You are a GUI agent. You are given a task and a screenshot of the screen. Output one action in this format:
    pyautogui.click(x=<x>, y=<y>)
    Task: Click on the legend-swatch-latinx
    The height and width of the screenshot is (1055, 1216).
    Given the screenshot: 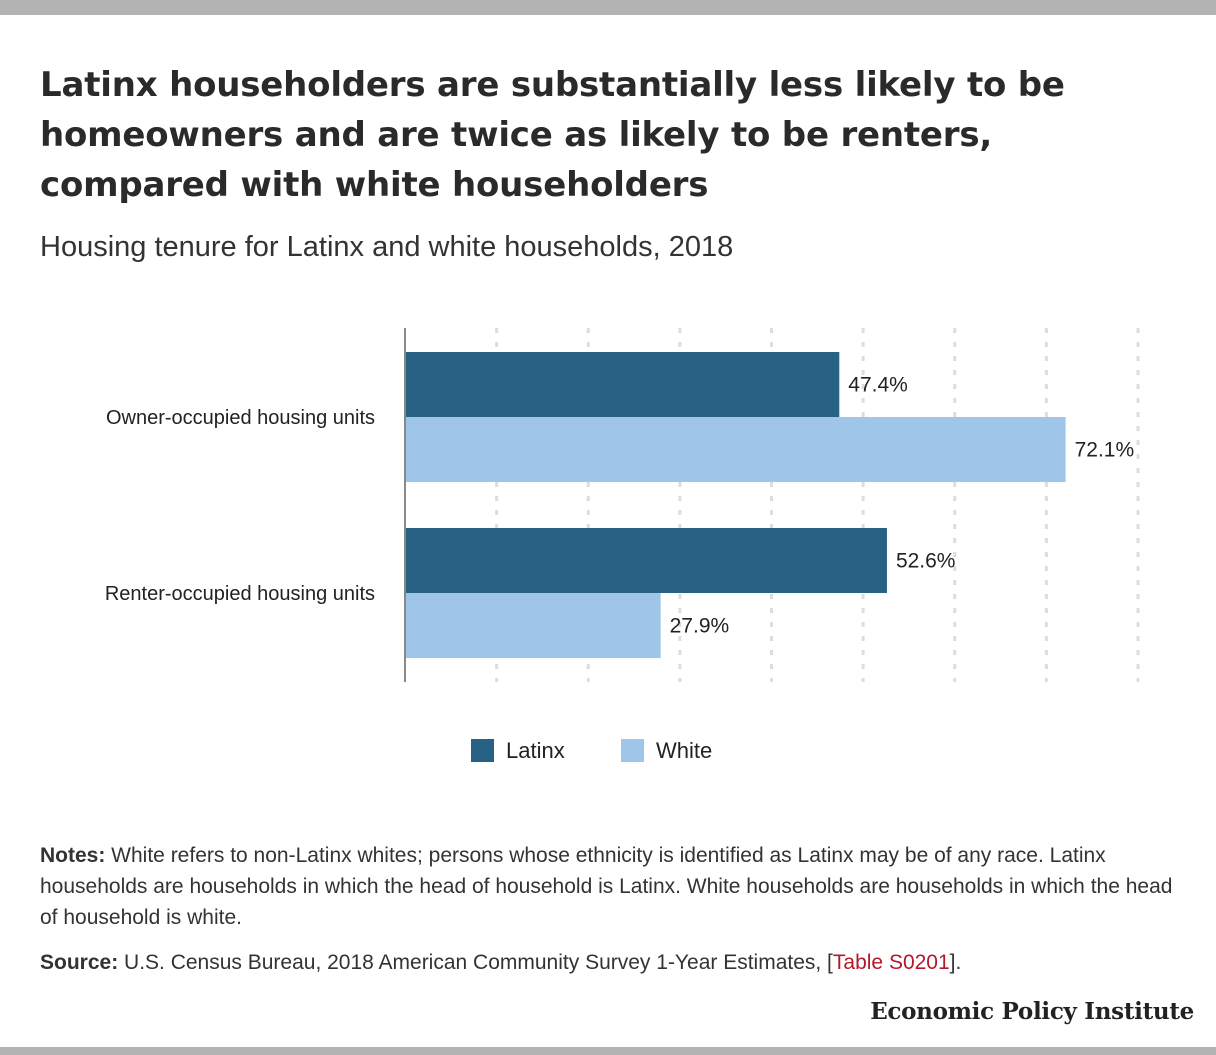 What is the action you would take?
    pyautogui.click(x=482, y=750)
    